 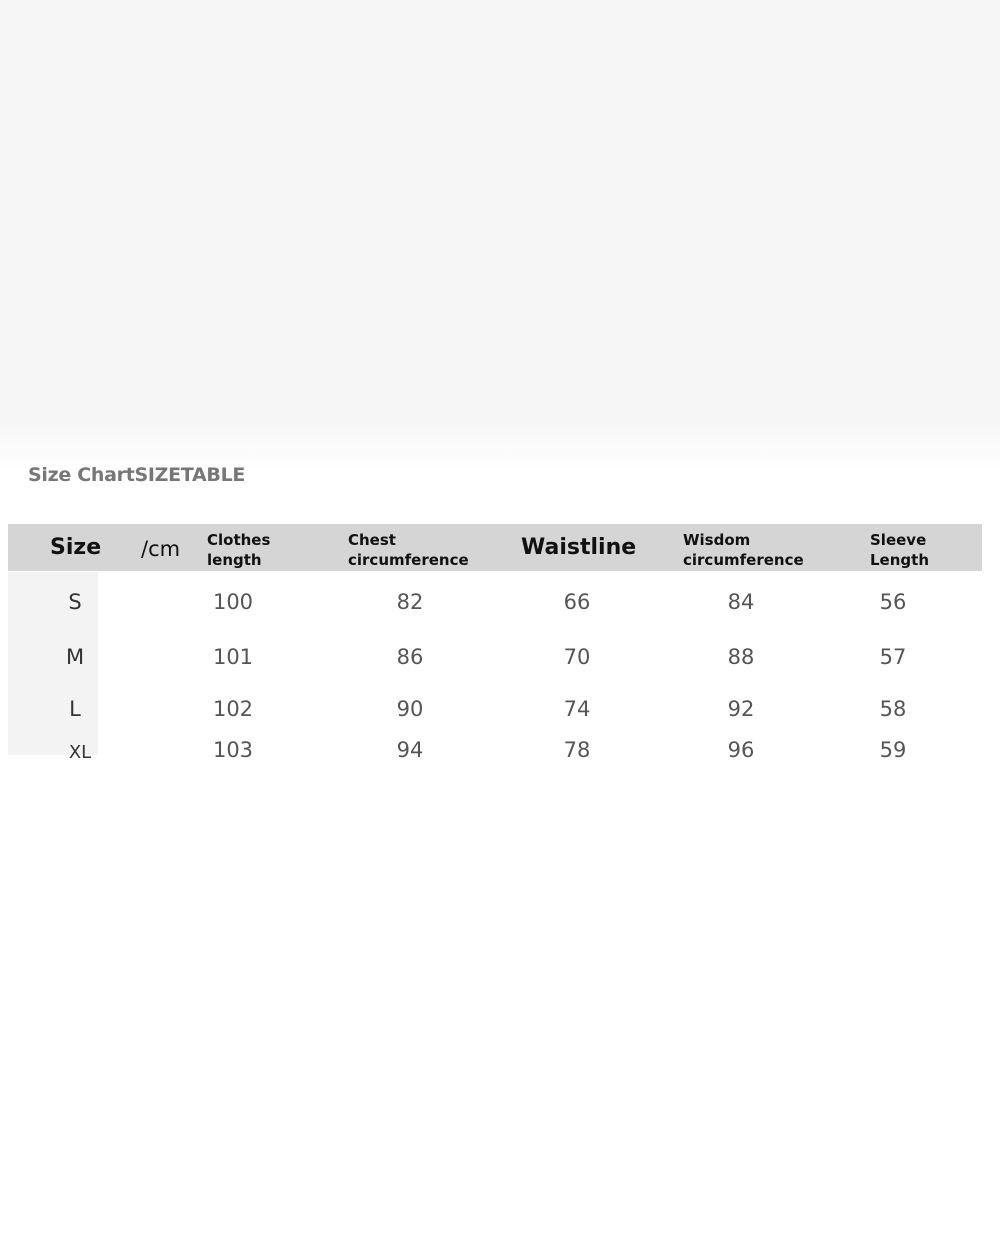 What do you see at coordinates (233, 750) in the screenshot?
I see `table-cell: 103` at bounding box center [233, 750].